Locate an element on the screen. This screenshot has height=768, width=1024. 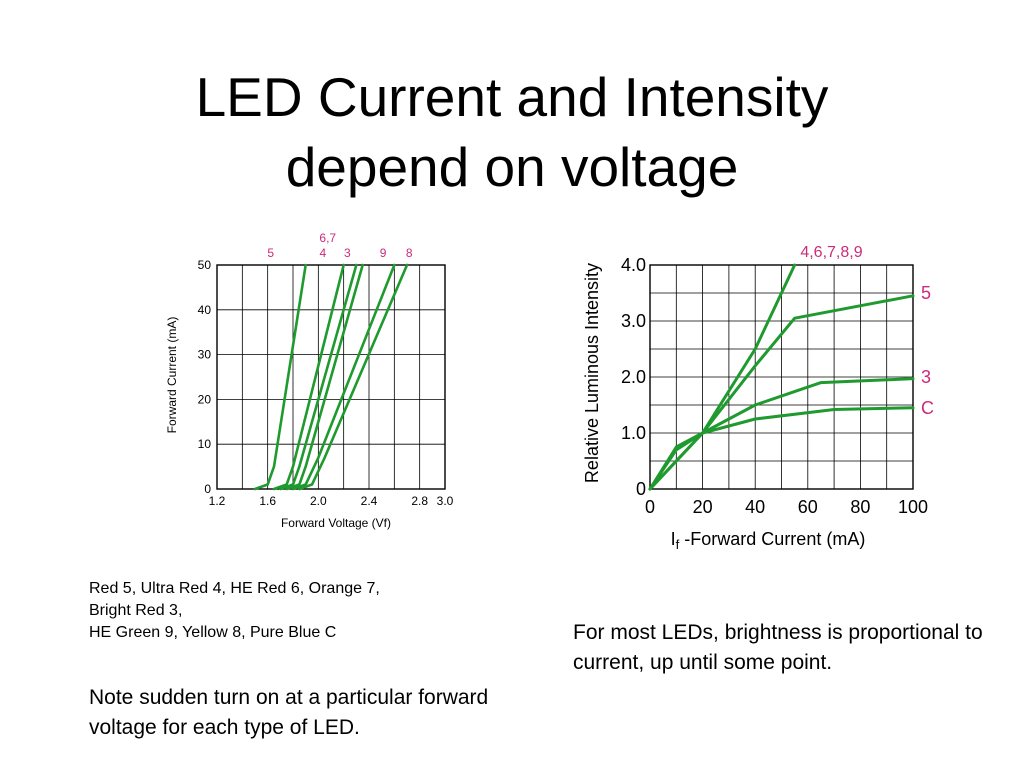
x-axis-label: If -Forward Current (mA) is located at coordinates (768, 540).